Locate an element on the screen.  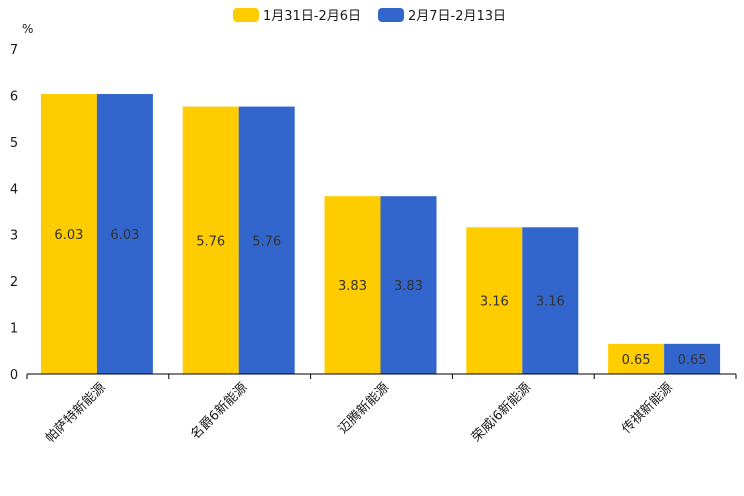
x-category-label: 荣威i6新能源 is located at coordinates (501, 413).